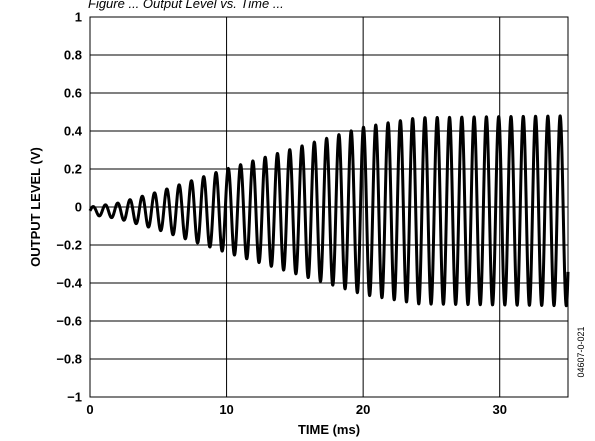 The height and width of the screenshot is (441, 595). I want to click on x-tick-label: 0, so click(89, 409).